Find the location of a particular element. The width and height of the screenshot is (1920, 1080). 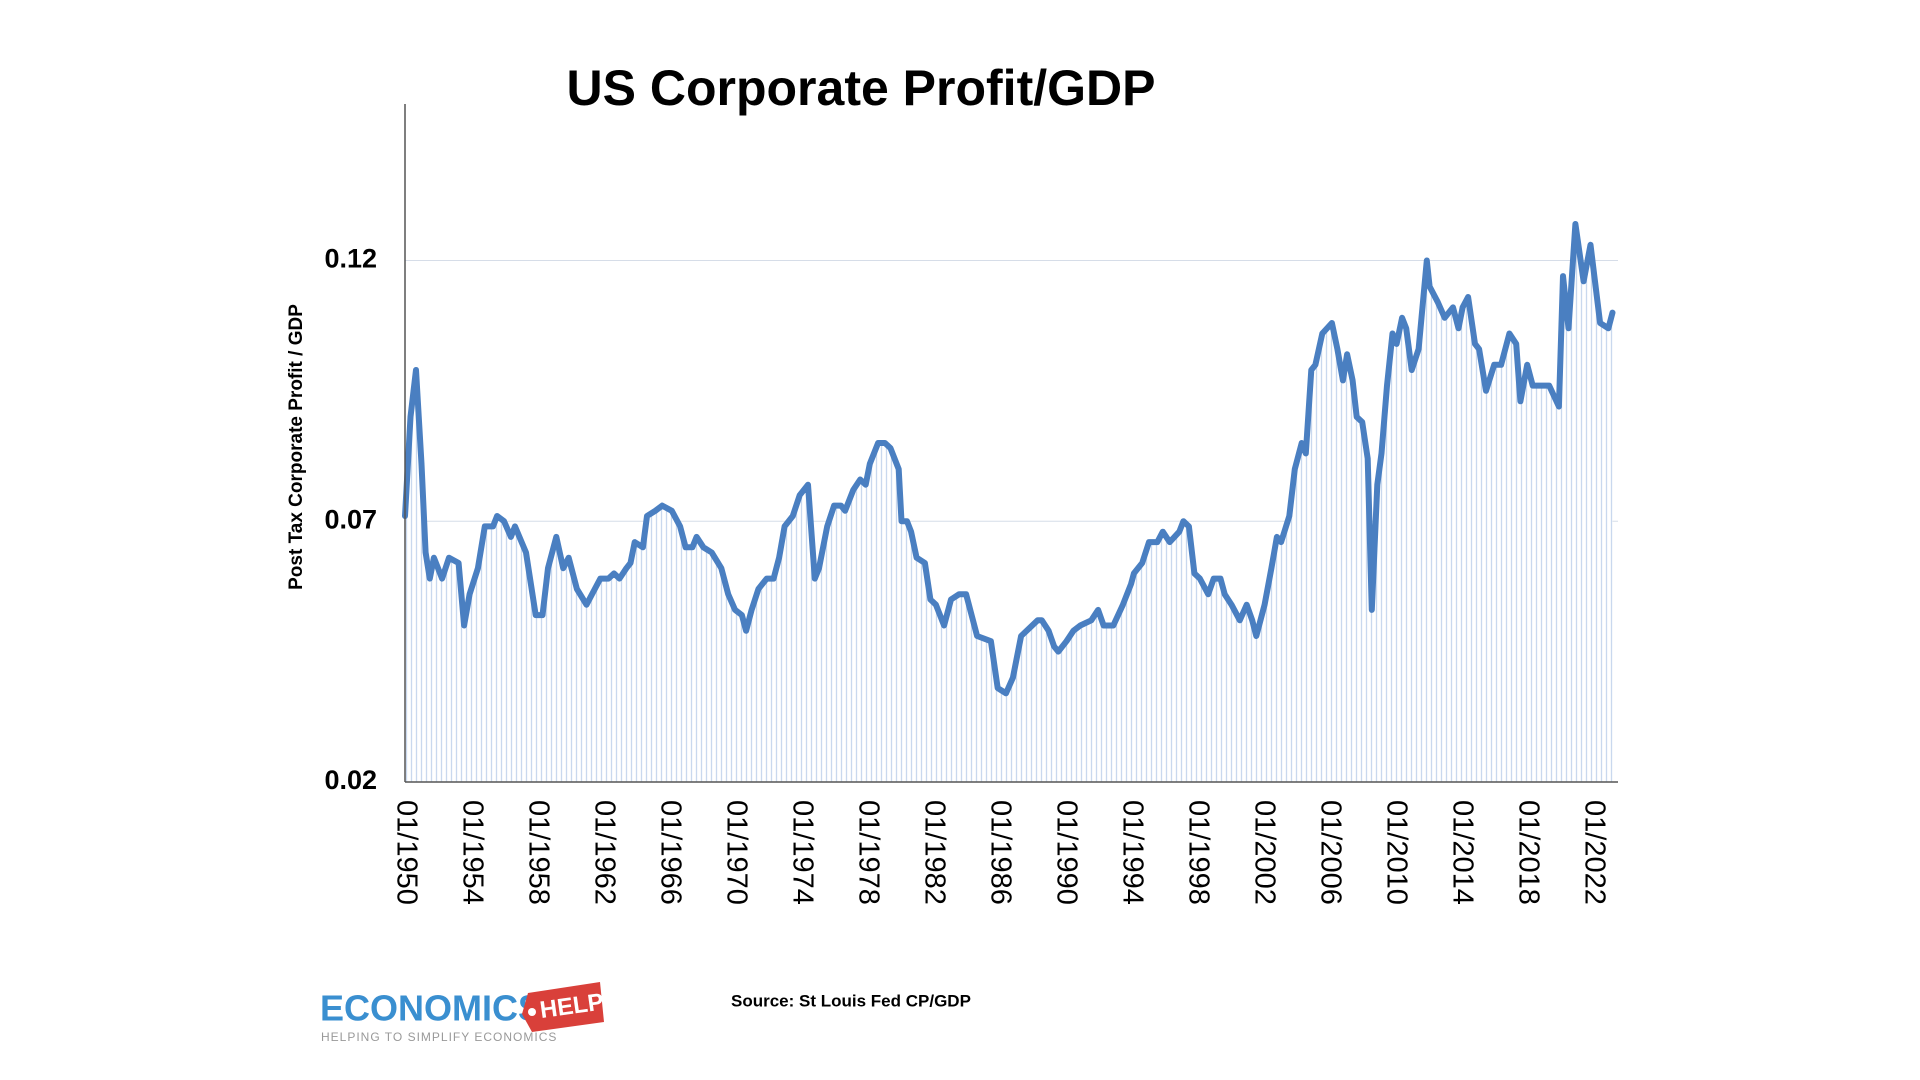

x-tick-label: 01/1978 is located at coordinates (868, 852).